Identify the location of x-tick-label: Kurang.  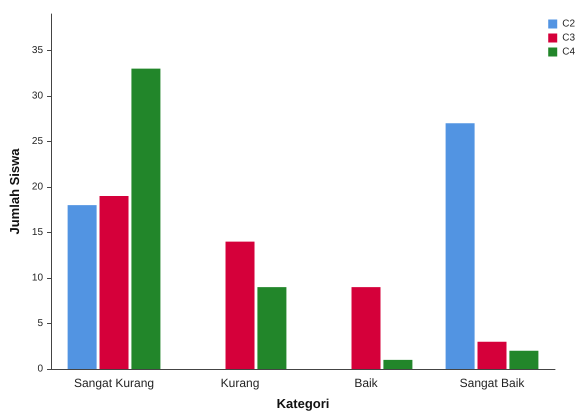
(240, 383).